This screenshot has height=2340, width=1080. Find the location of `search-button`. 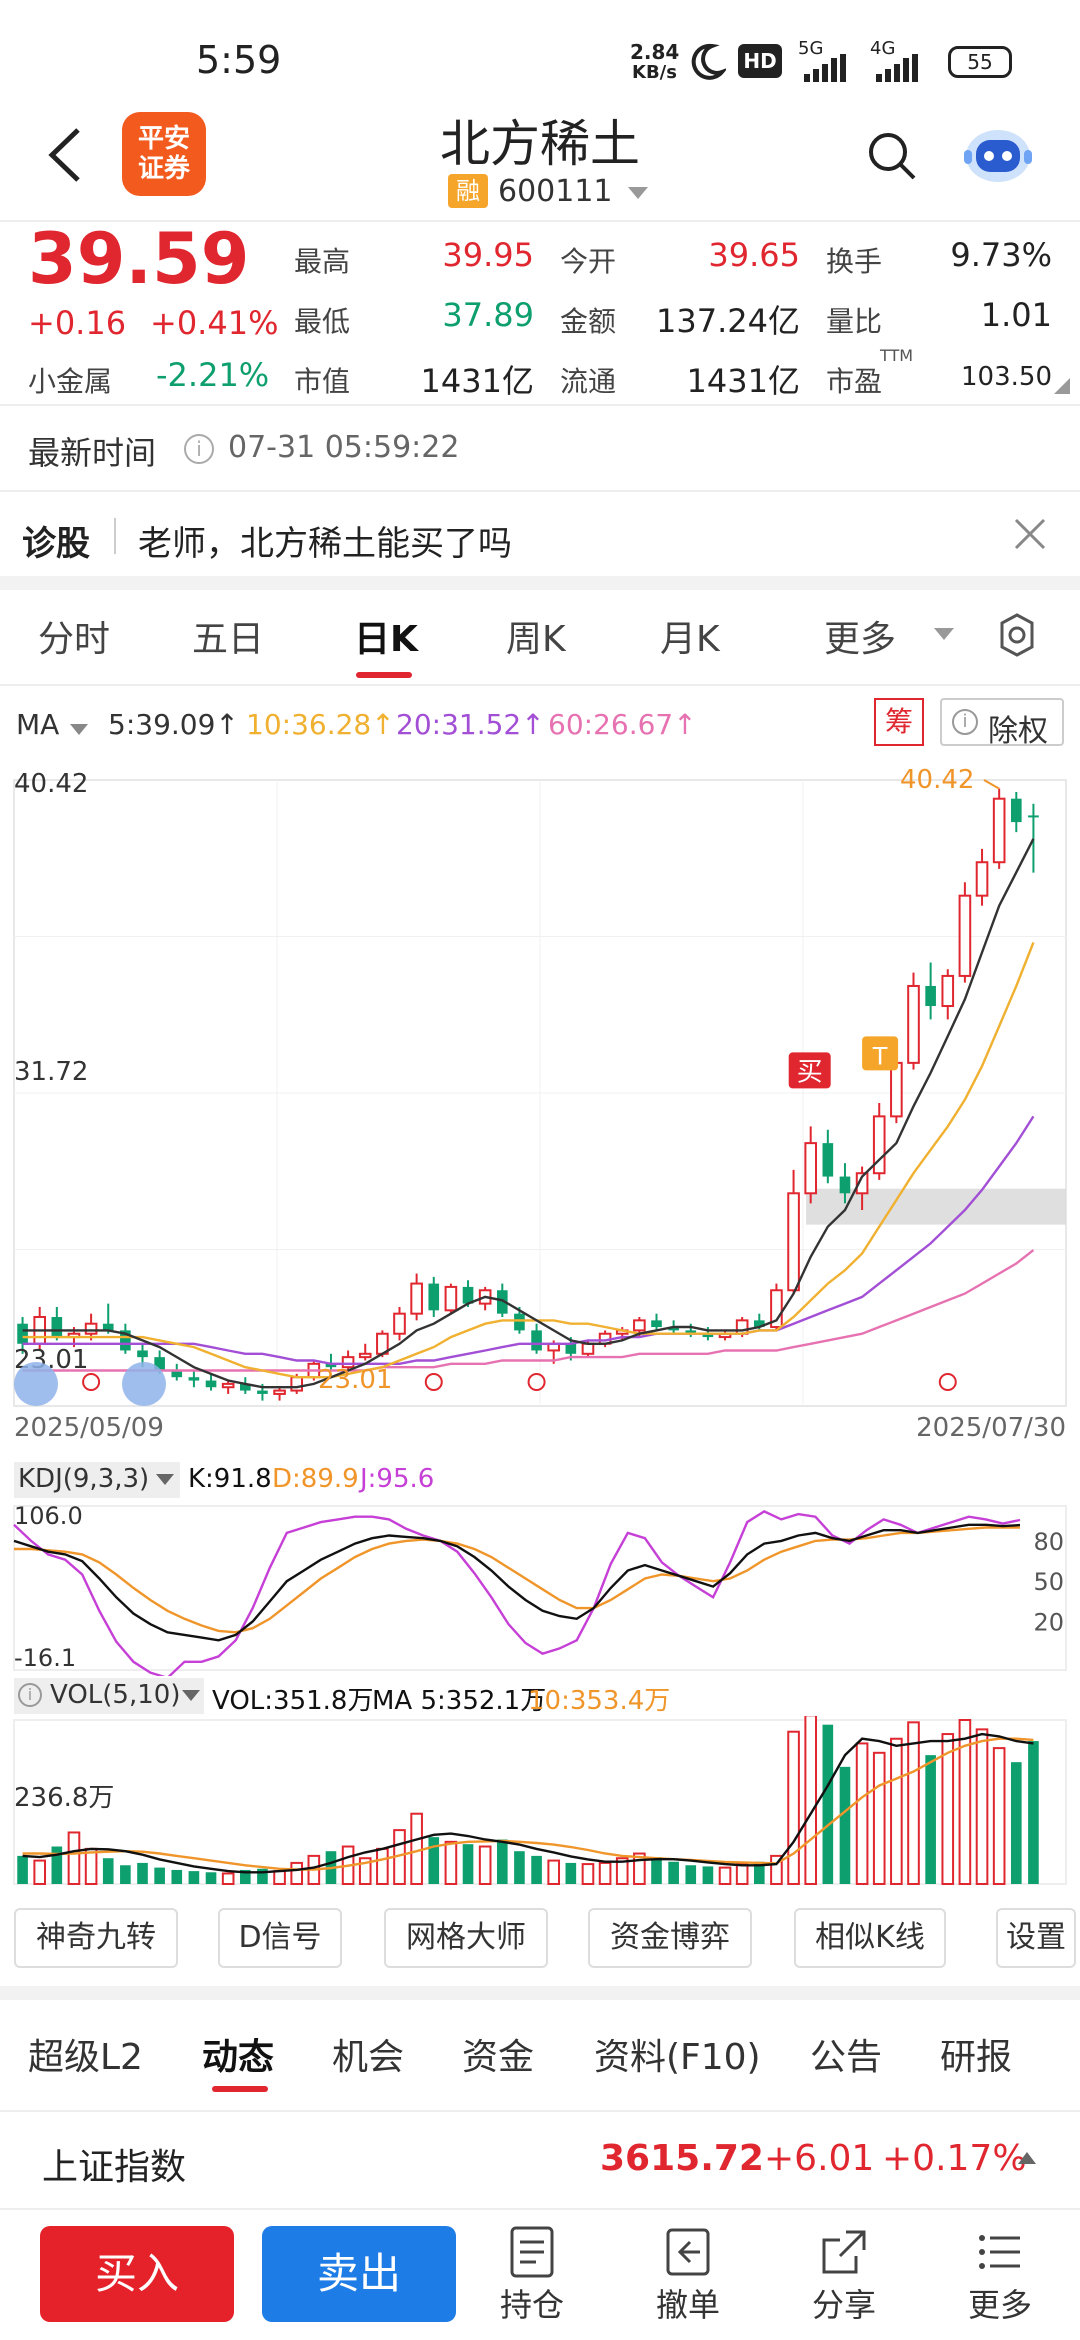

search-button is located at coordinates (892, 156).